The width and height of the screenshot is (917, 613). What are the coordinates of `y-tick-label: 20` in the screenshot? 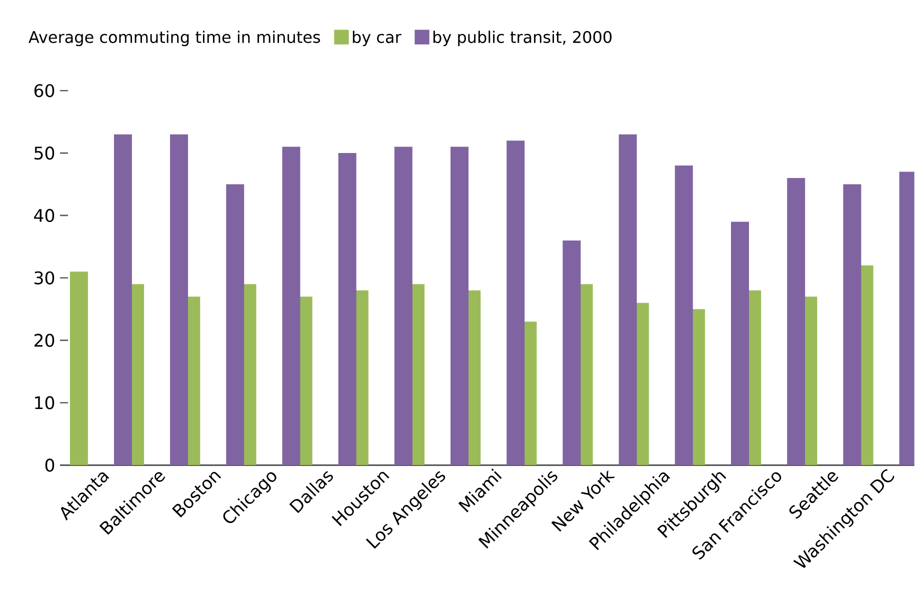 It's located at (44, 340).